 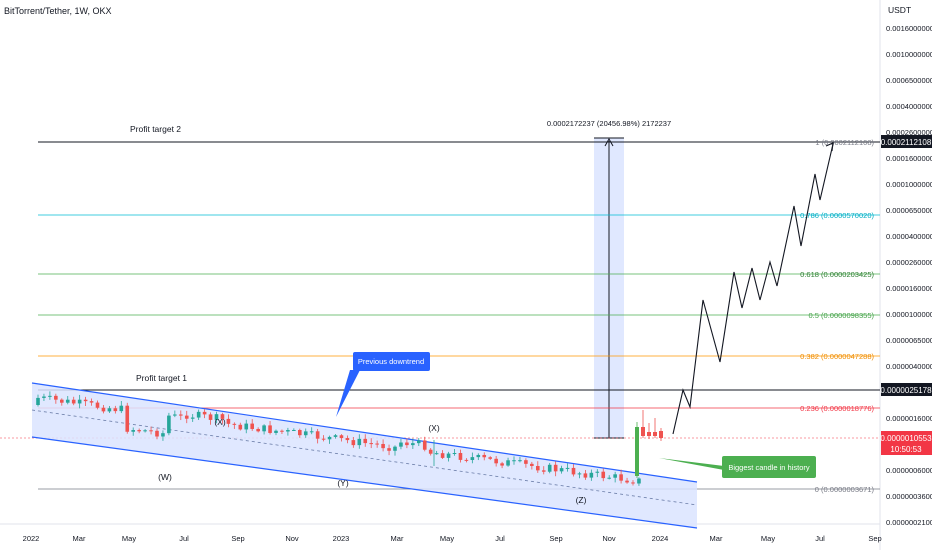 I want to click on y-tick-label: 0.0016000000, so click(x=909, y=28).